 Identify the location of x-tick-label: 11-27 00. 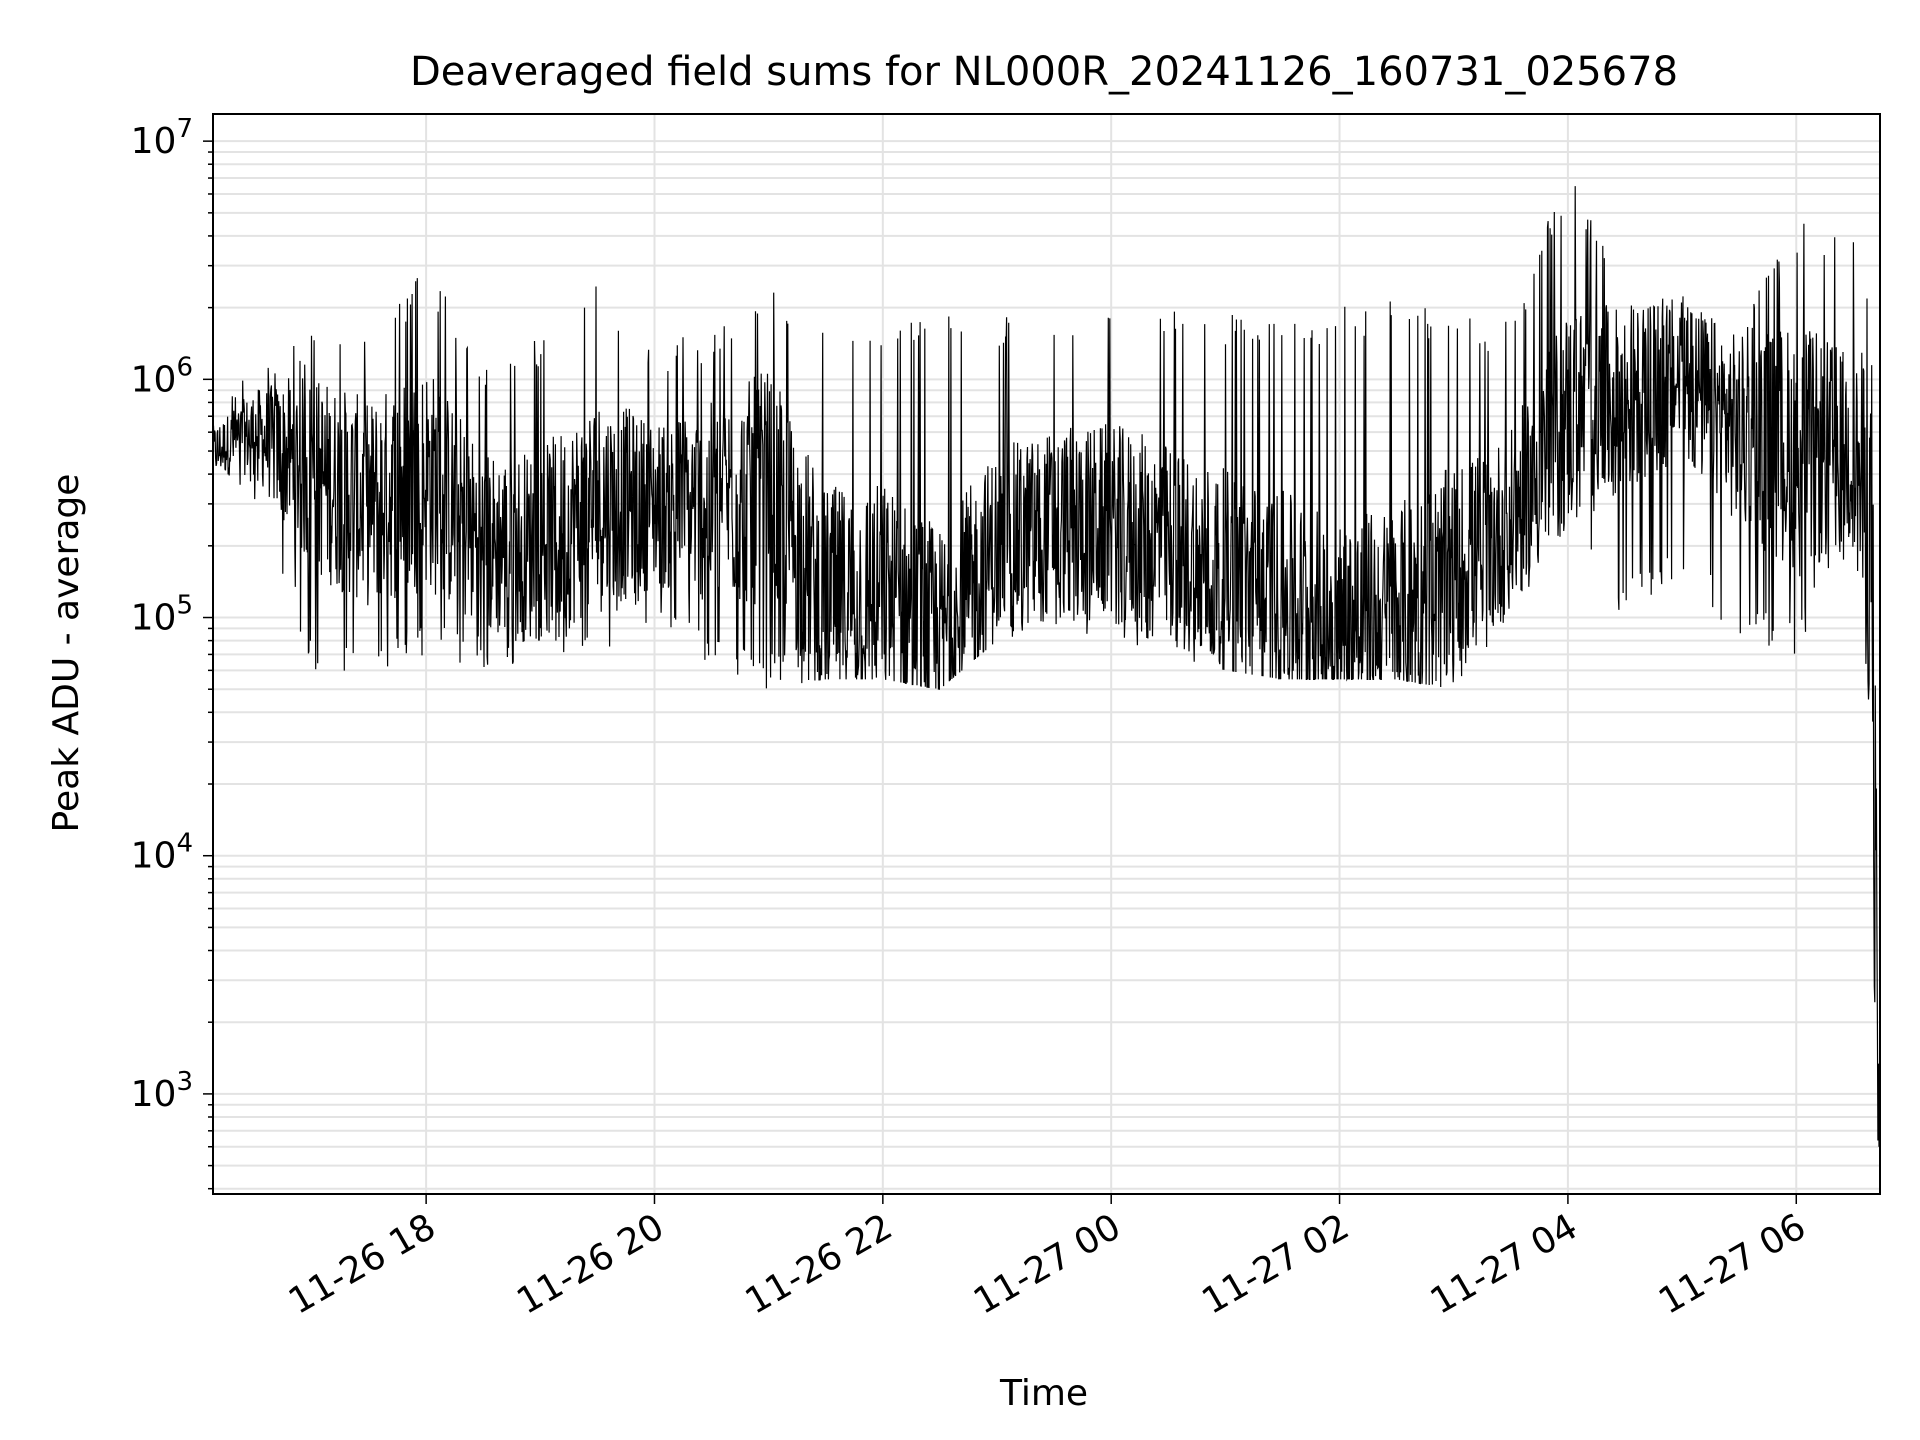
(1047, 1264).